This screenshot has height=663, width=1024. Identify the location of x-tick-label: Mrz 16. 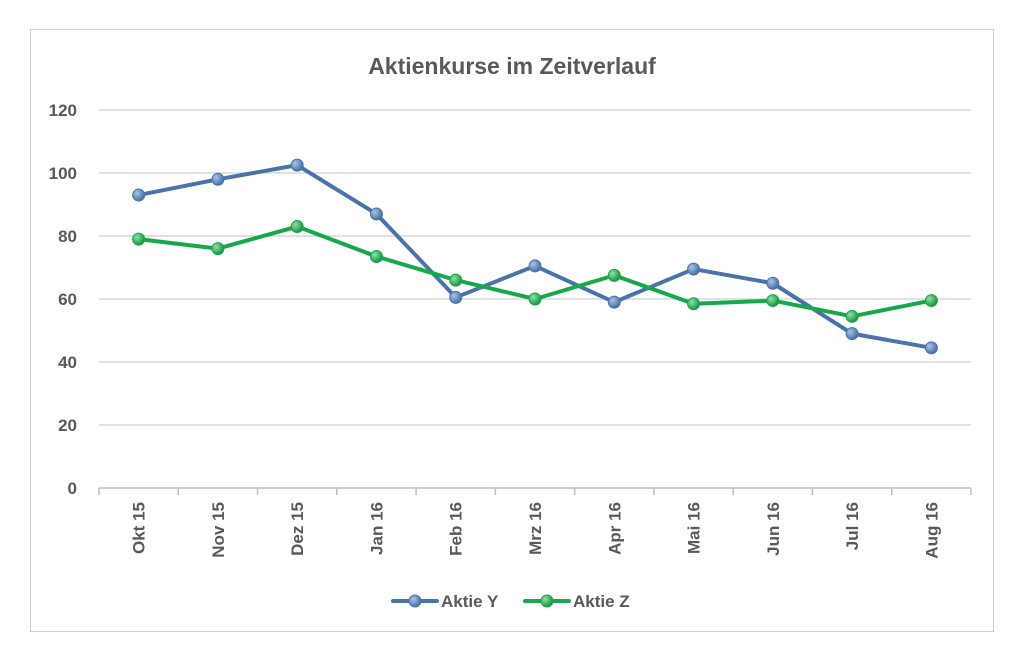
(535, 528).